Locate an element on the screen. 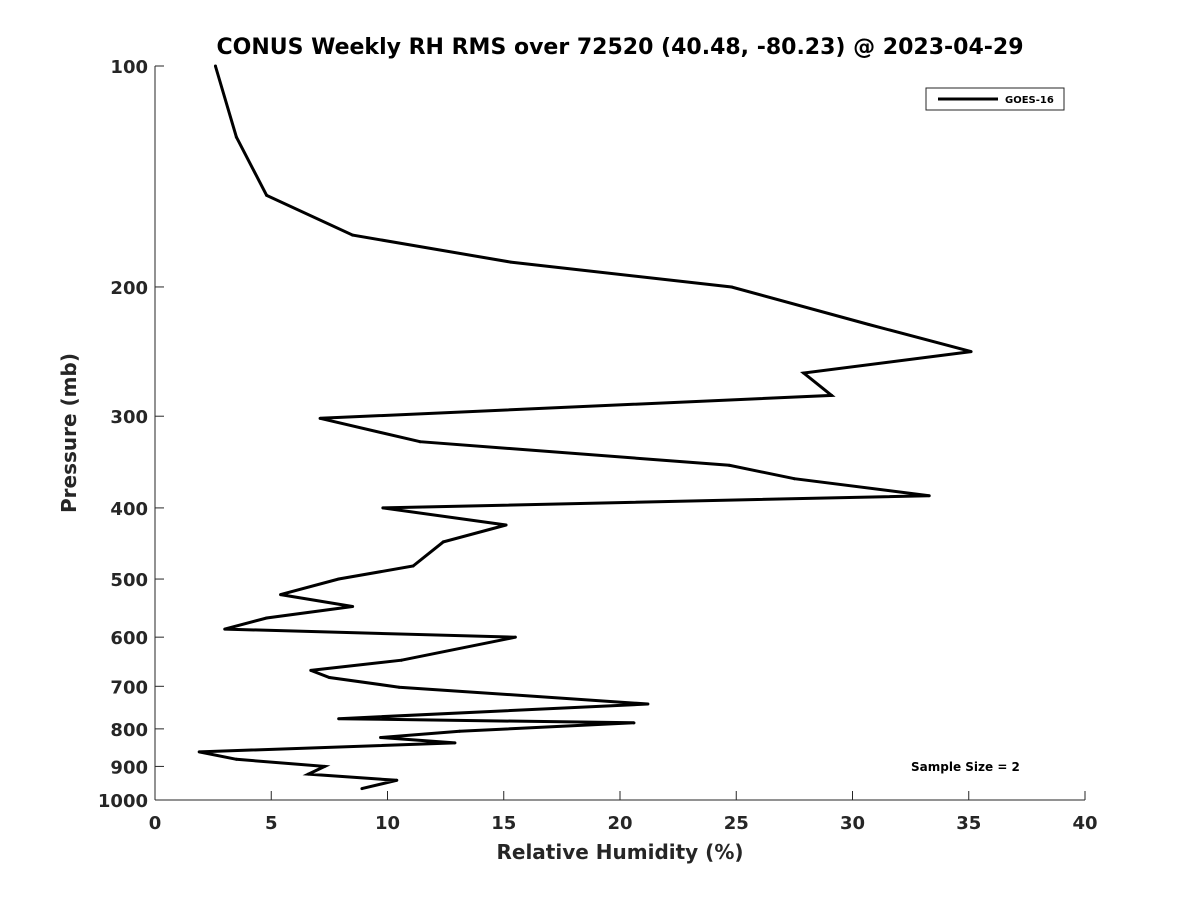 The image size is (1200, 900). legend: GOES-16 is located at coordinates (995, 99).